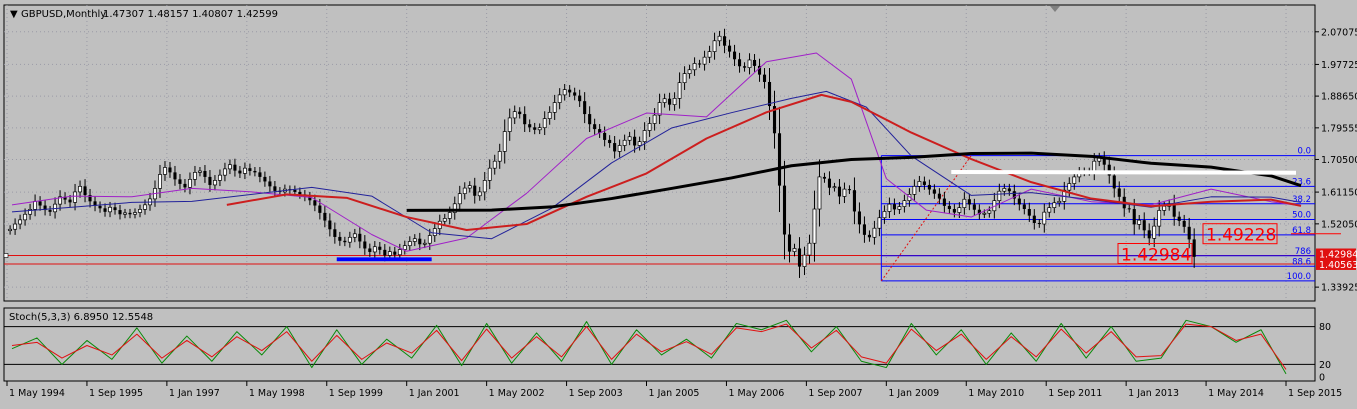 This screenshot has height=409, width=1357. Describe the element at coordinates (37, 393) in the screenshot. I see `x-tick-label: 1 May 1994` at that location.